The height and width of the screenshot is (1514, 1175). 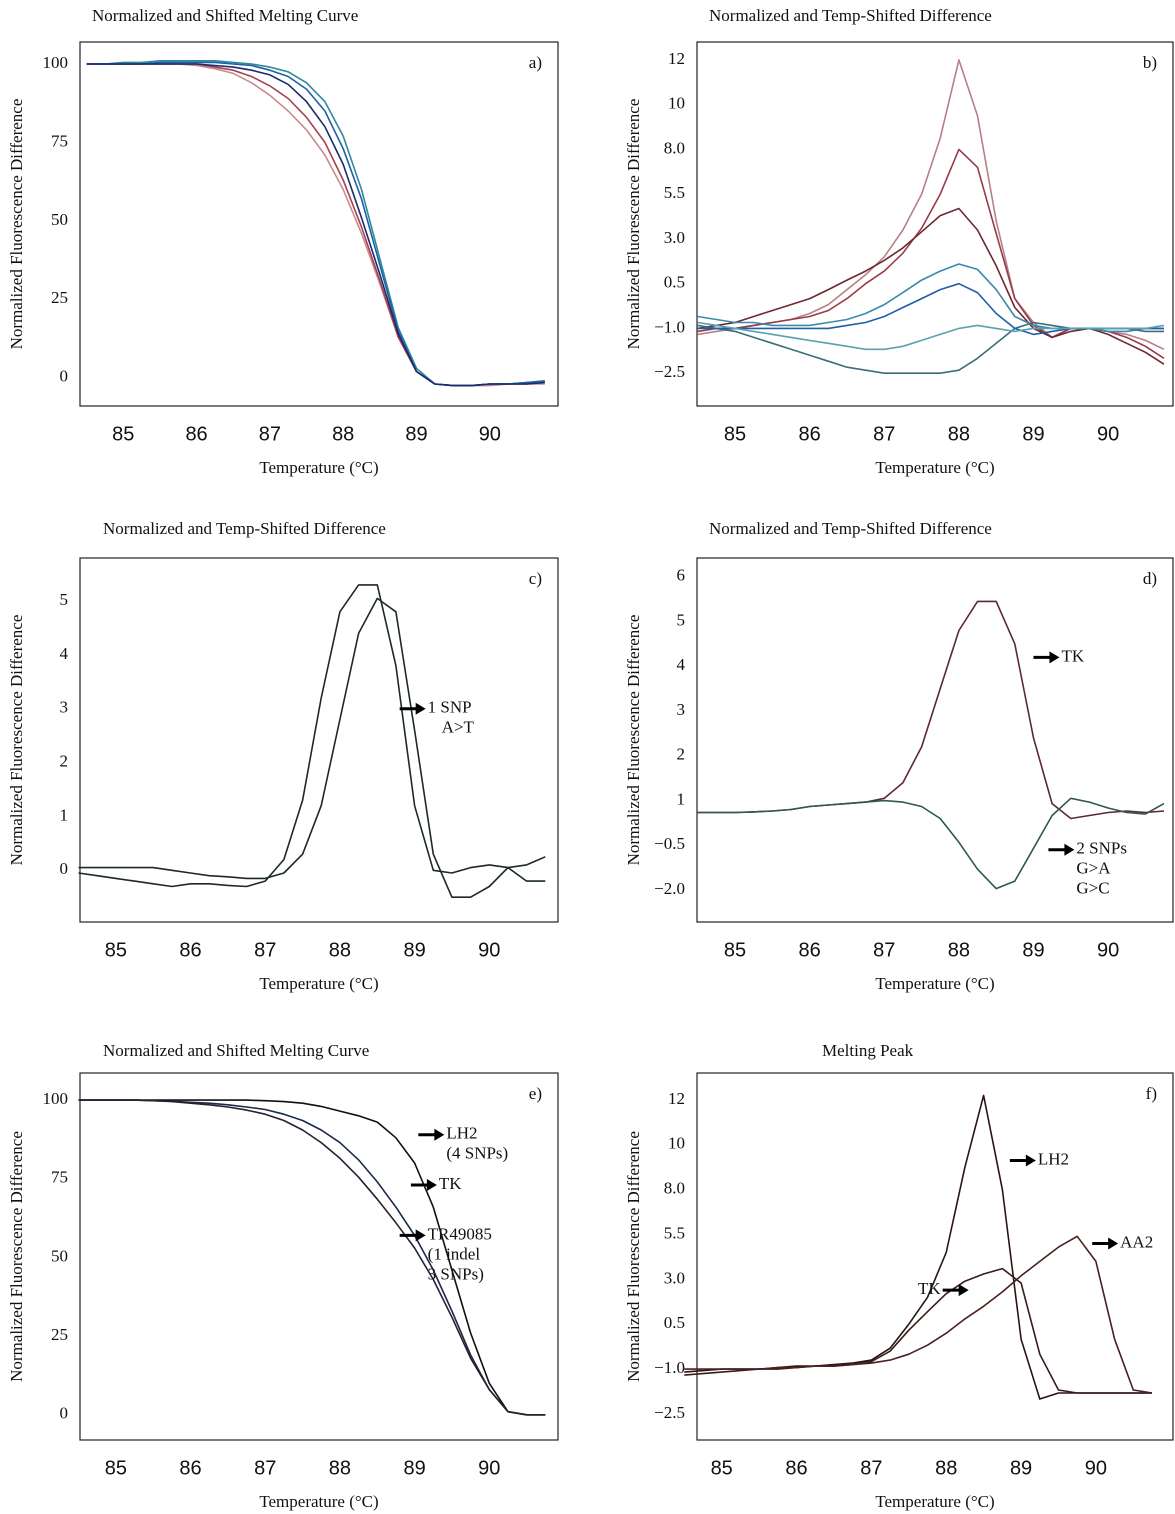 What do you see at coordinates (669, 1367) in the screenshot?
I see `y-tick-label: −1.0` at bounding box center [669, 1367].